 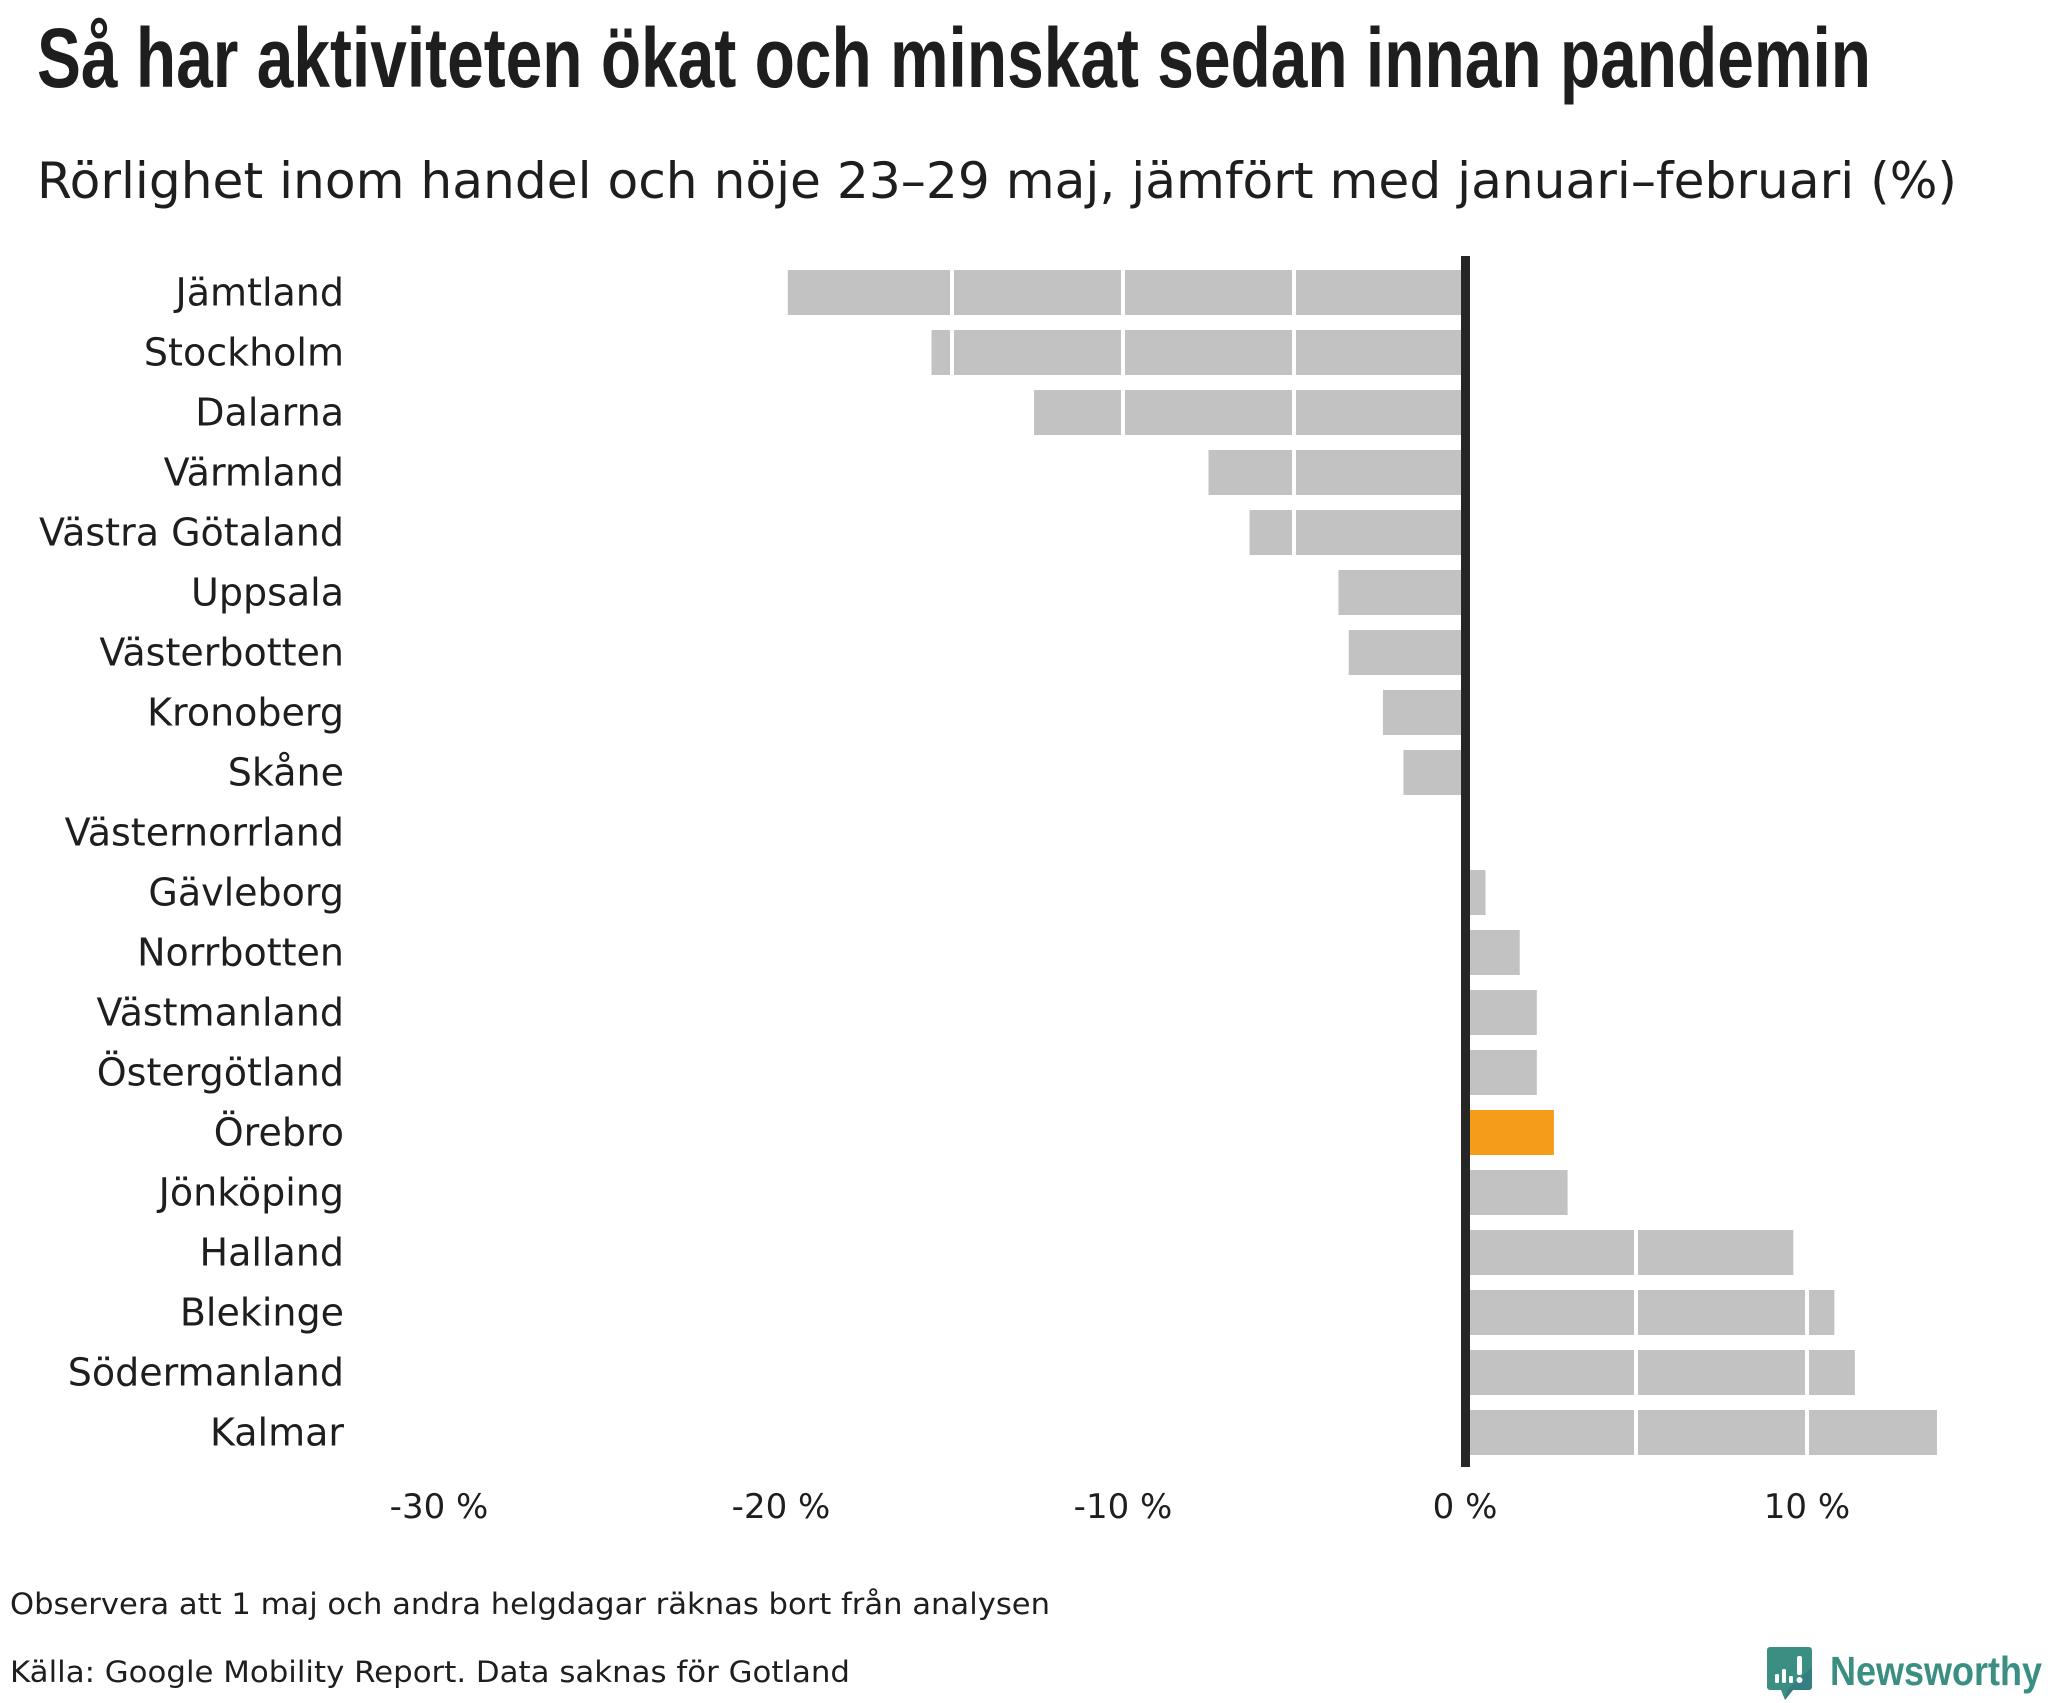 What do you see at coordinates (206, 1373) in the screenshot?
I see `category-label: Södermanland` at bounding box center [206, 1373].